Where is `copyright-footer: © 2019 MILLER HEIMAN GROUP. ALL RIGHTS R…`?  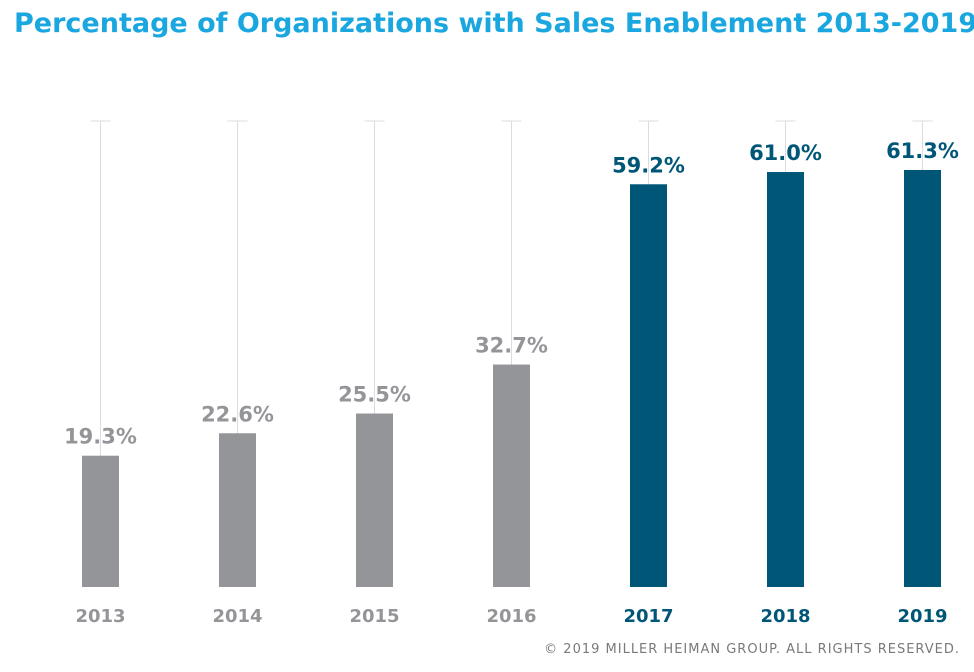
copyright-footer: © 2019 MILLER HEIMAN GROUP. ALL RIGHTS R… is located at coordinates (752, 649).